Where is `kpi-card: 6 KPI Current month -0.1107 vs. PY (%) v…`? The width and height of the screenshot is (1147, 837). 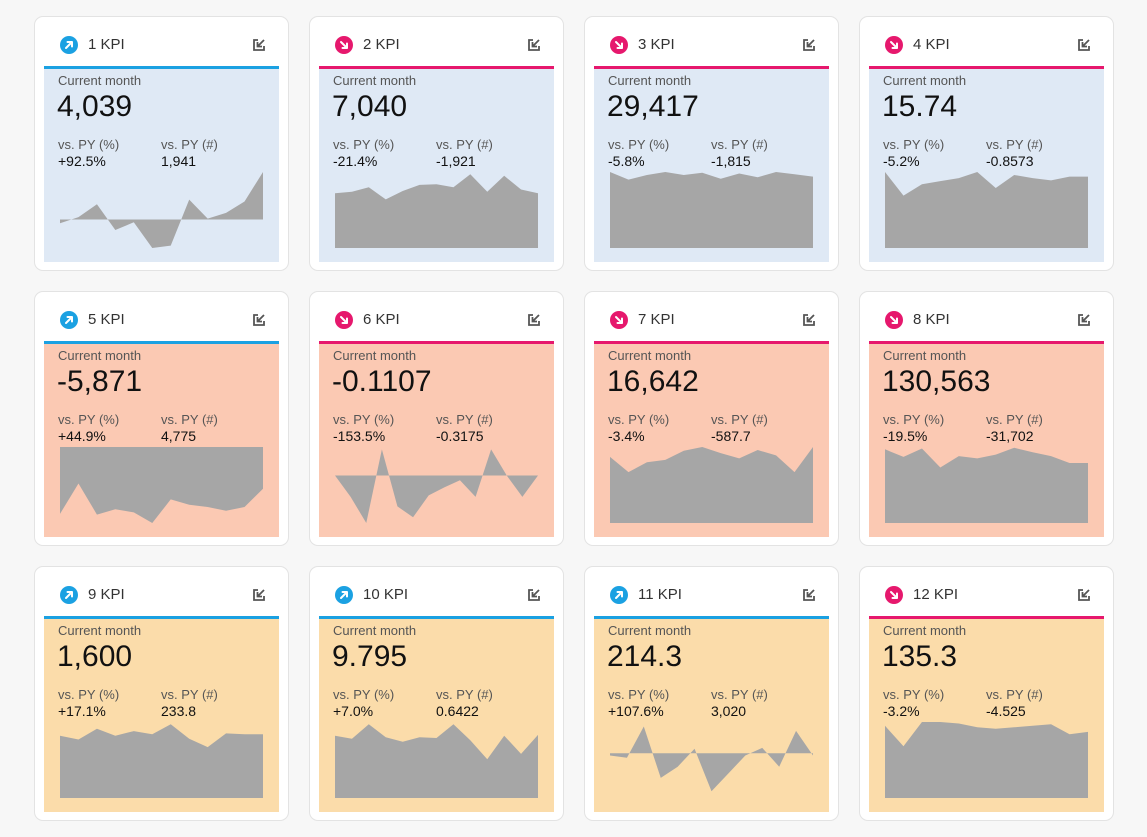
kpi-card: 6 KPI Current month -0.1107 vs. PY (%) v… is located at coordinates (436, 418).